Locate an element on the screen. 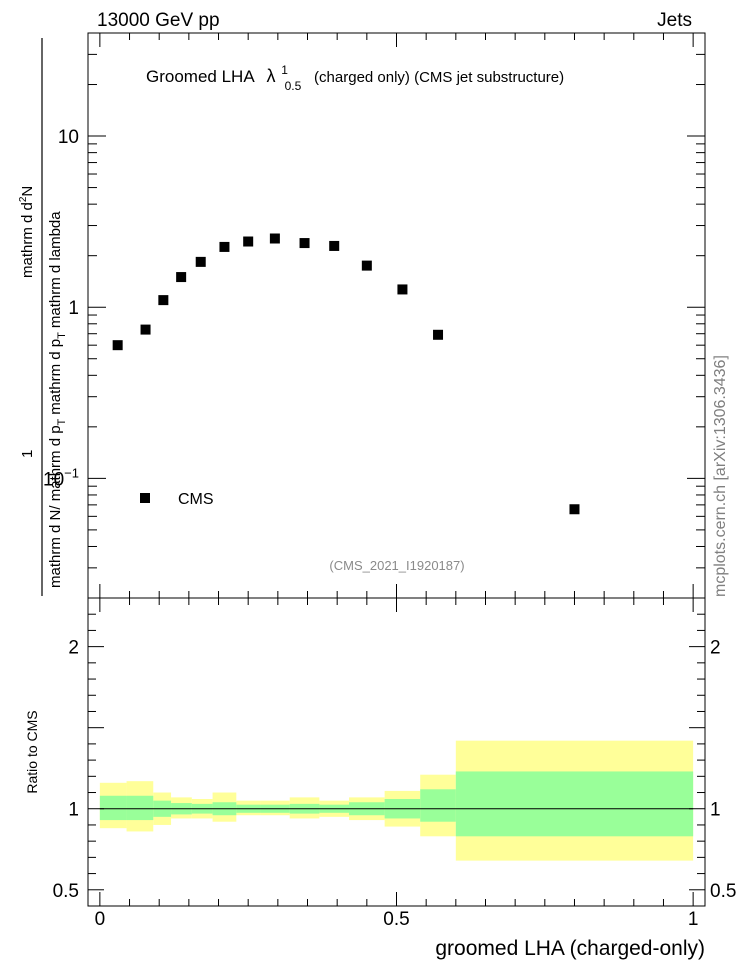 The width and height of the screenshot is (746, 972). energy-label: 13000 GeV pp is located at coordinates (158, 20).